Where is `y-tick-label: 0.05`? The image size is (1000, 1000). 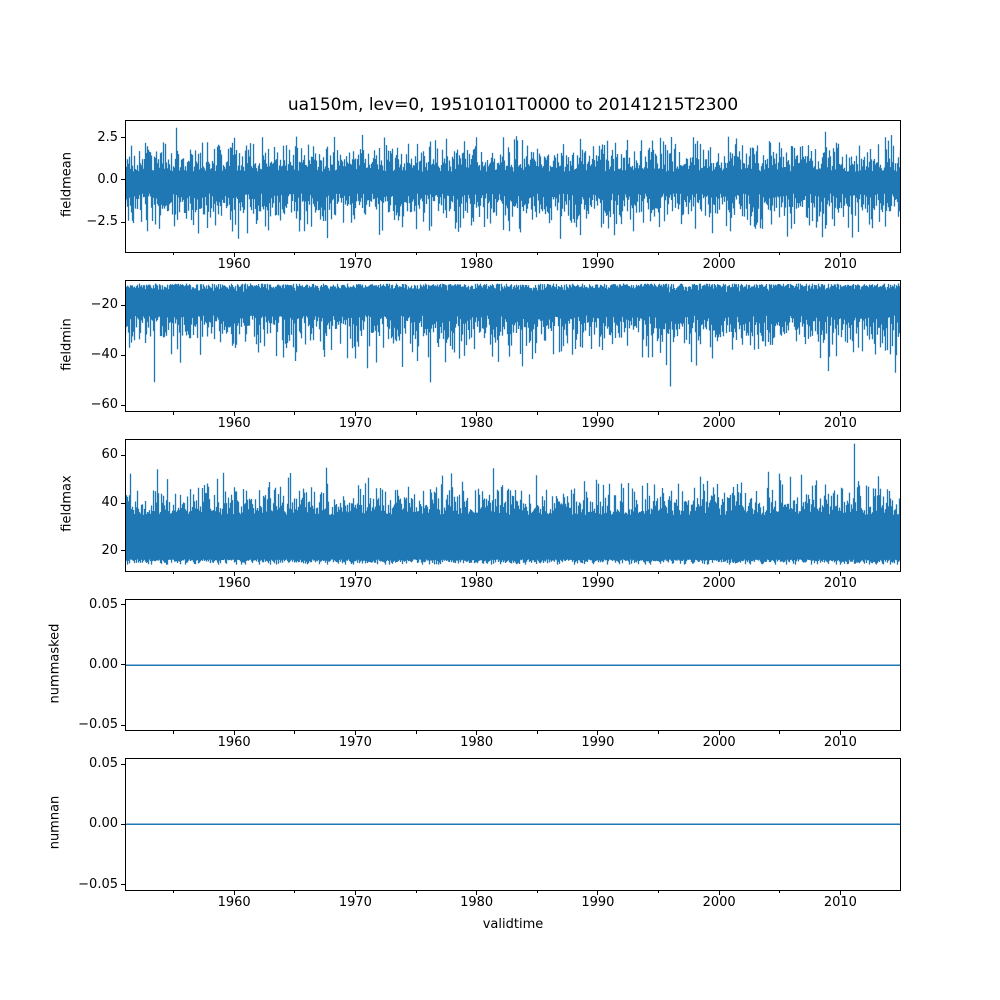
y-tick-label: 0.05 is located at coordinates (103, 764).